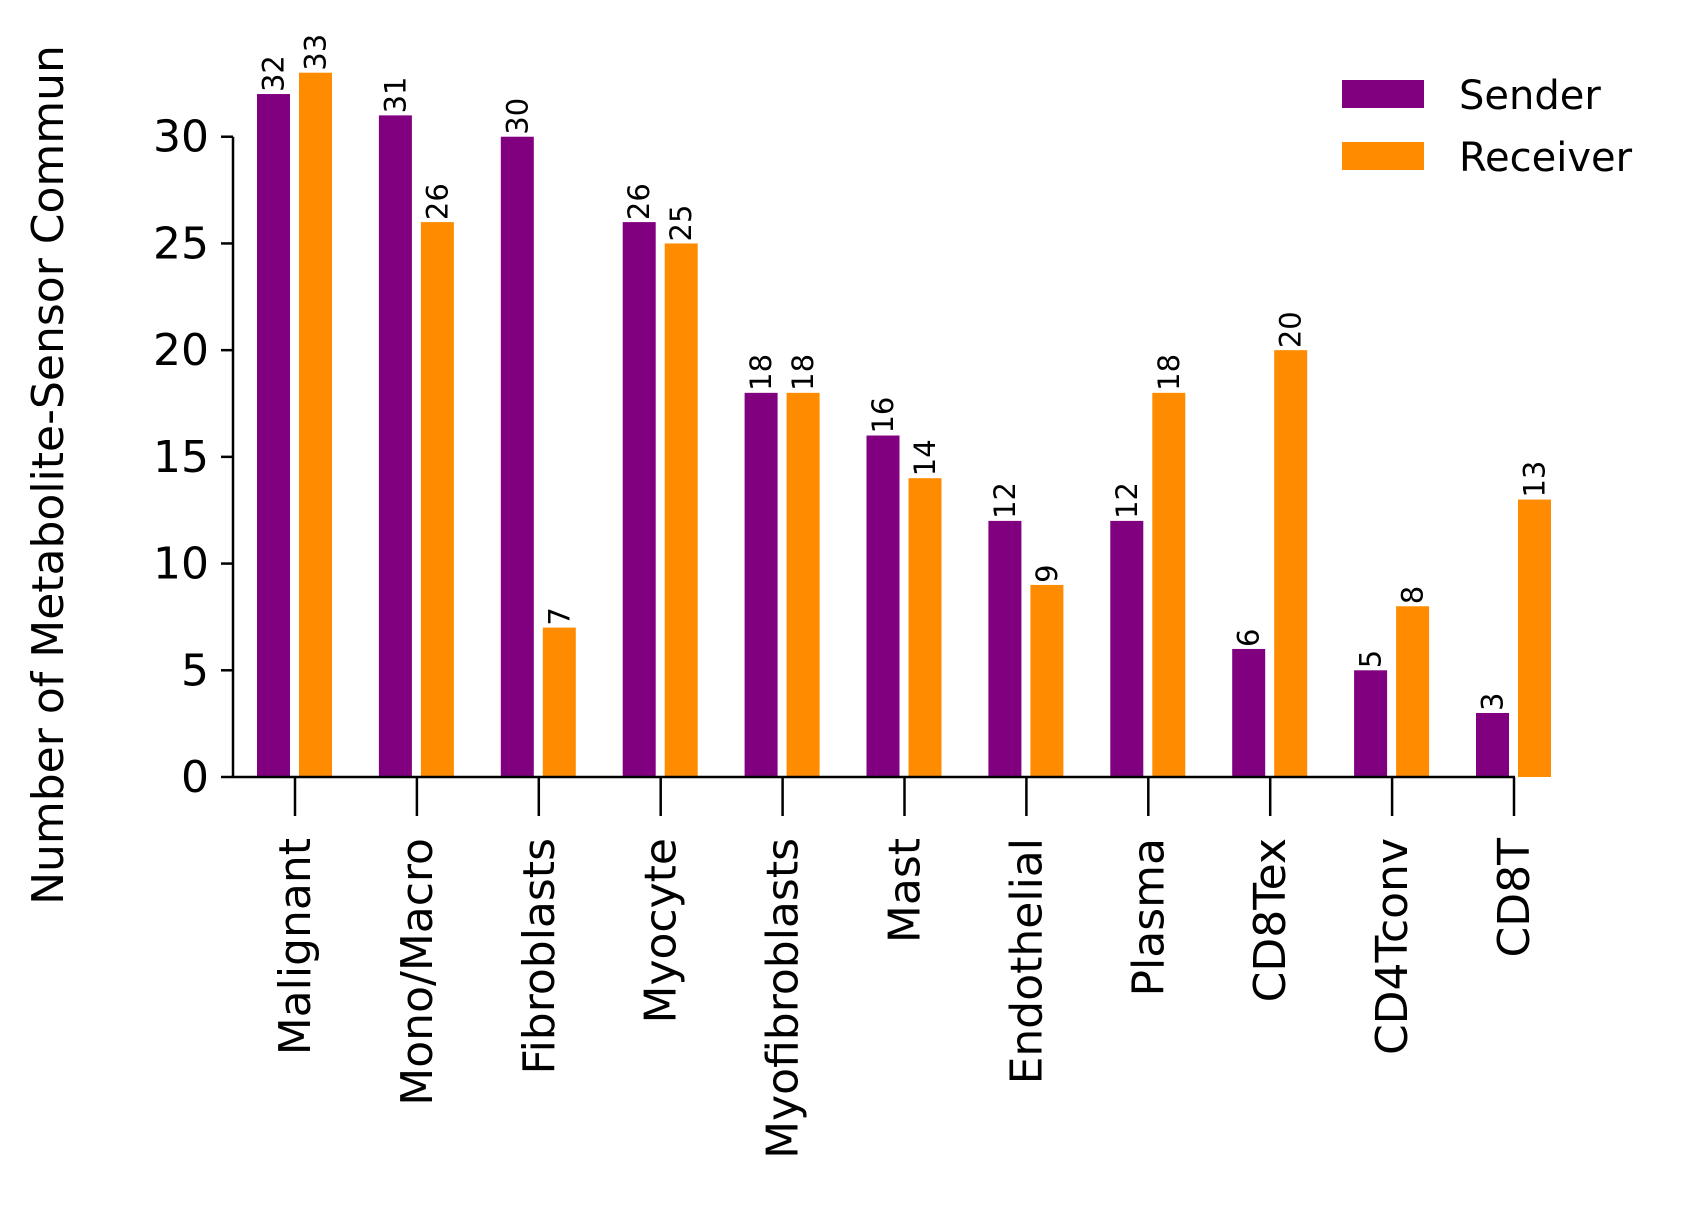 The height and width of the screenshot is (1222, 1695). What do you see at coordinates (761, 372) in the screenshot?
I see `data-label-sender-4: 18` at bounding box center [761, 372].